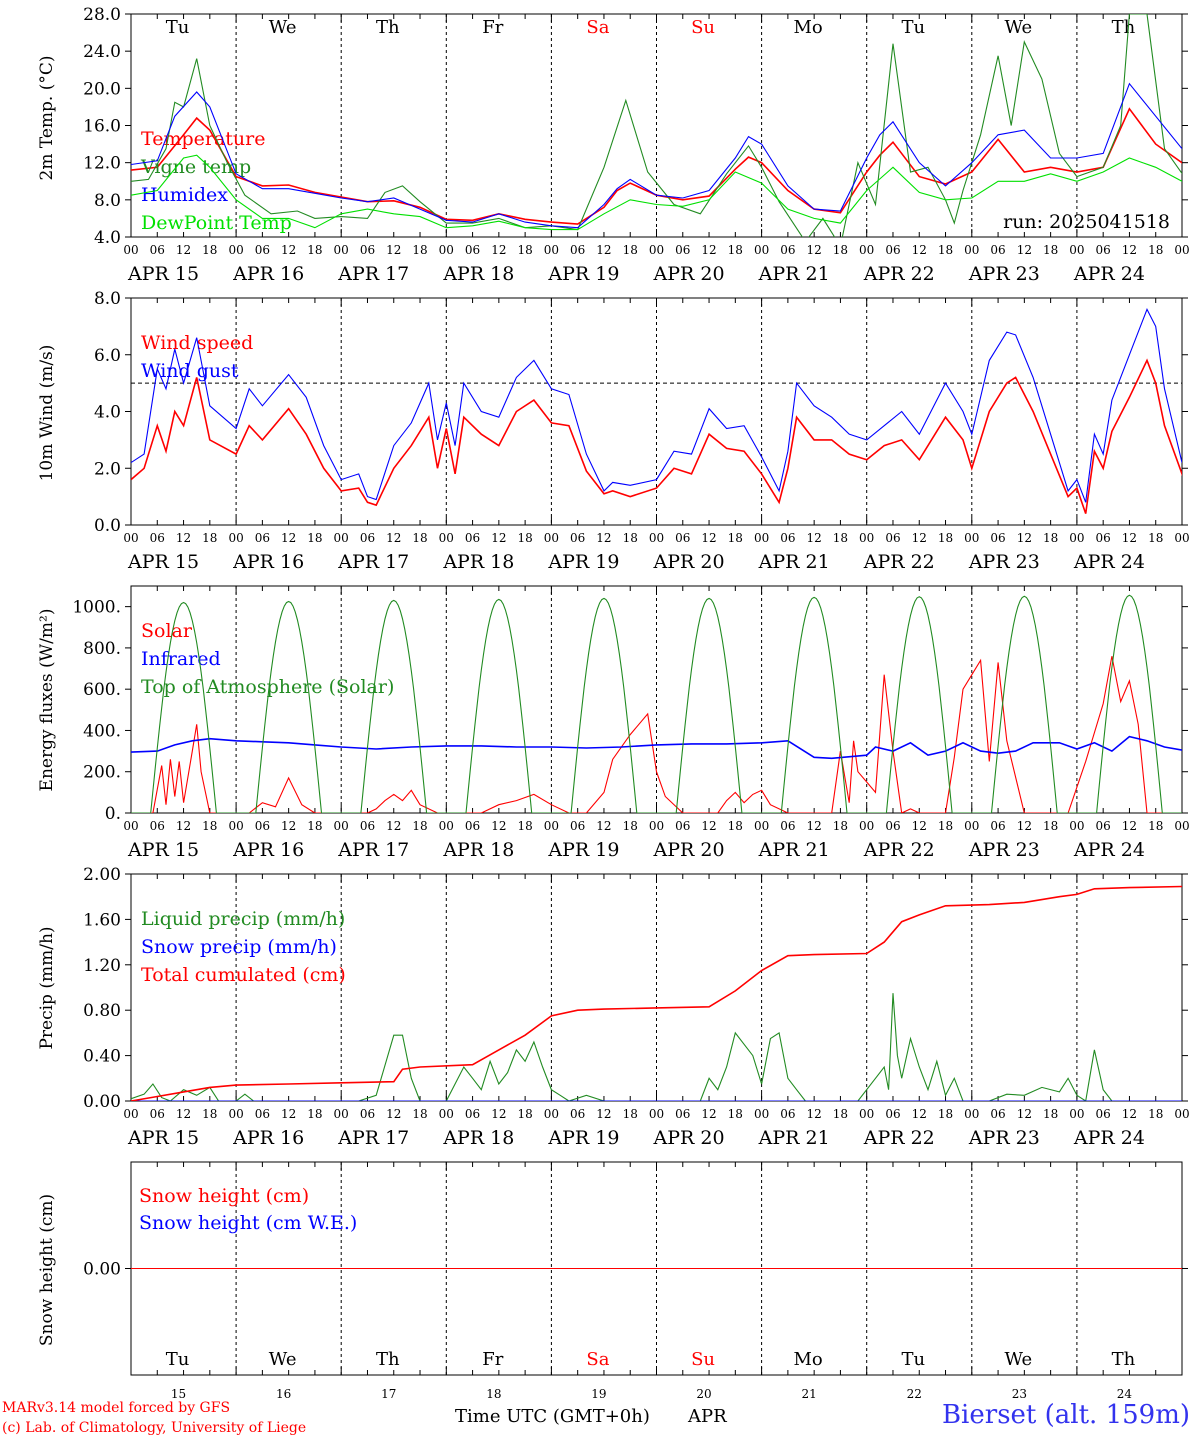 This screenshot has height=1440, width=1194. Describe the element at coordinates (703, 1359) in the screenshot. I see `day-label: Su` at that location.